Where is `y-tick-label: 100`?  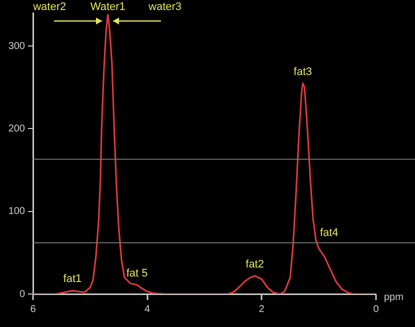
y-tick-label: 100 is located at coordinates (17, 212).